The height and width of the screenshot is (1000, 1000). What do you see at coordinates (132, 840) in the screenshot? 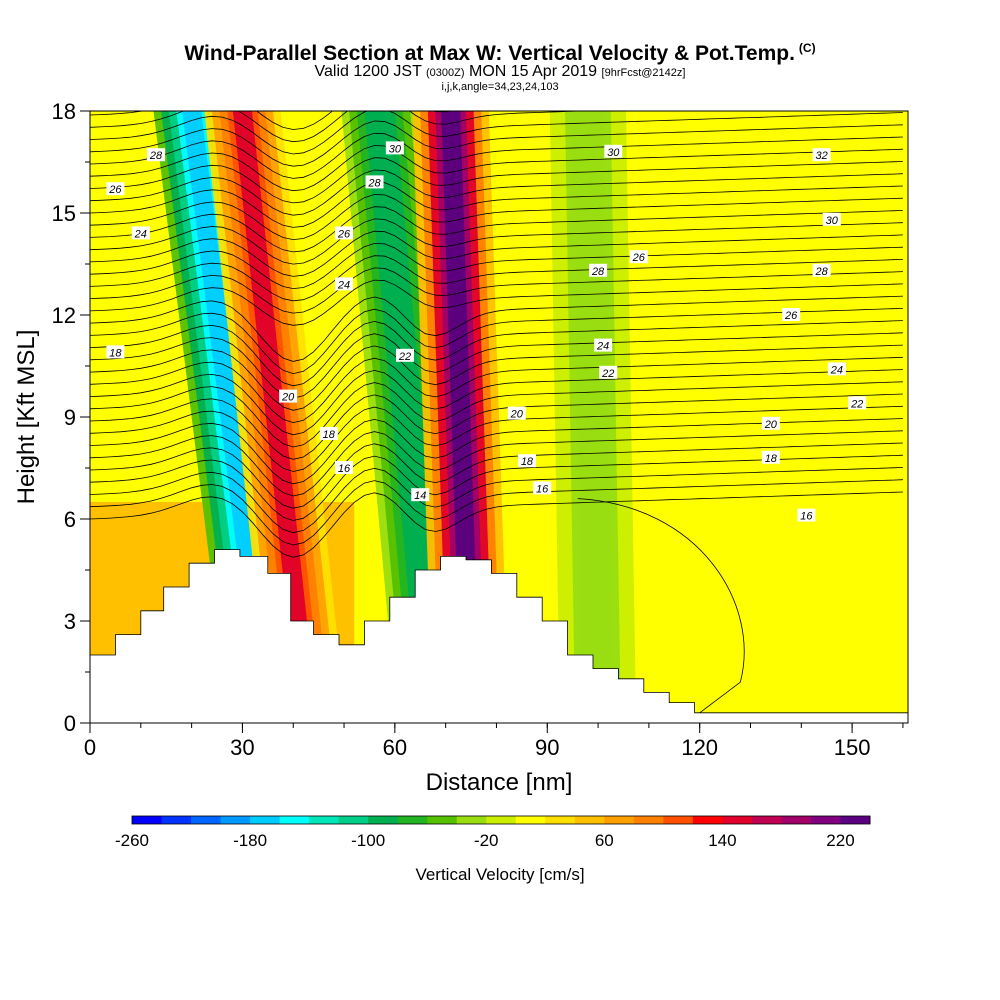
I see `colorbar-tick-label: -260` at bounding box center [132, 840].